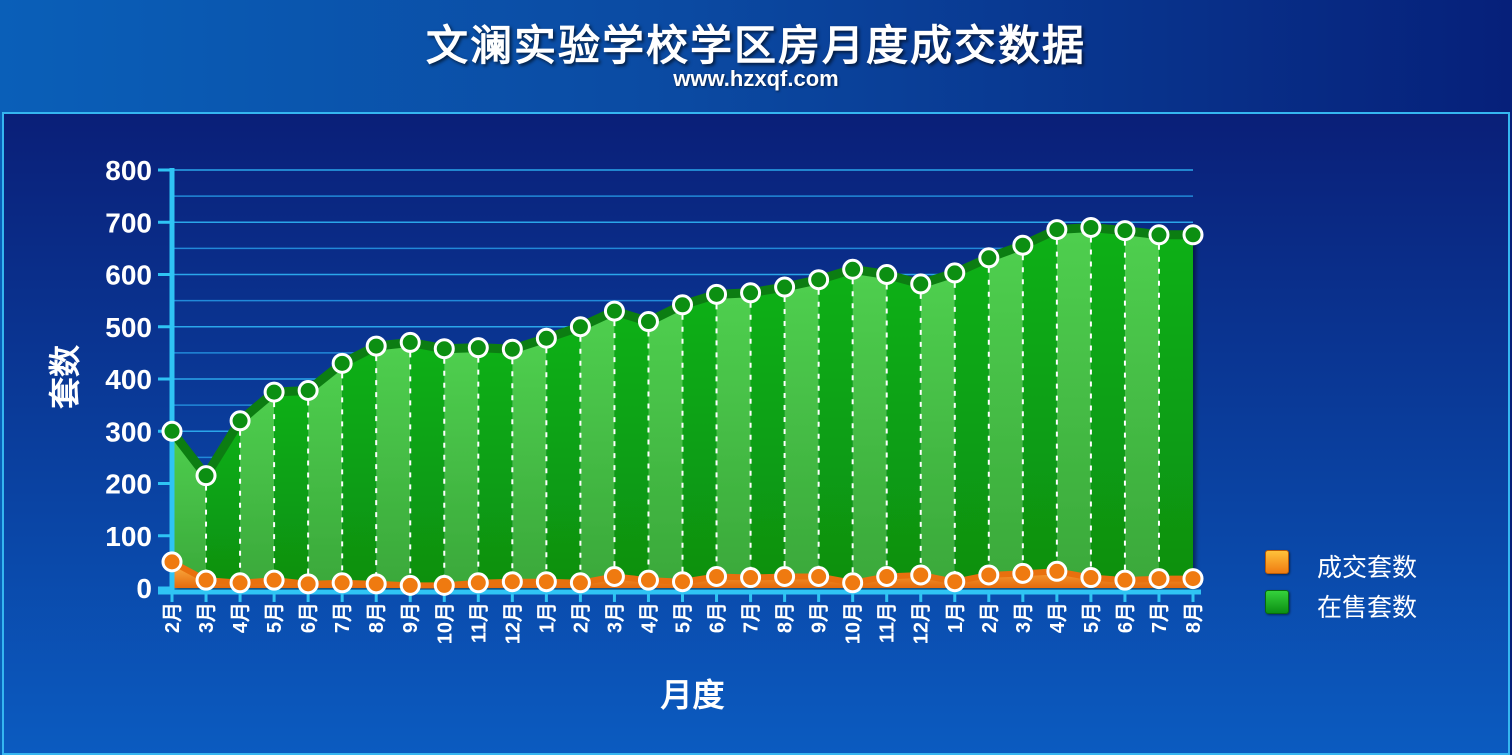 The width and height of the screenshot is (1512, 755). I want to click on y-tick-label: 0, so click(144, 588).